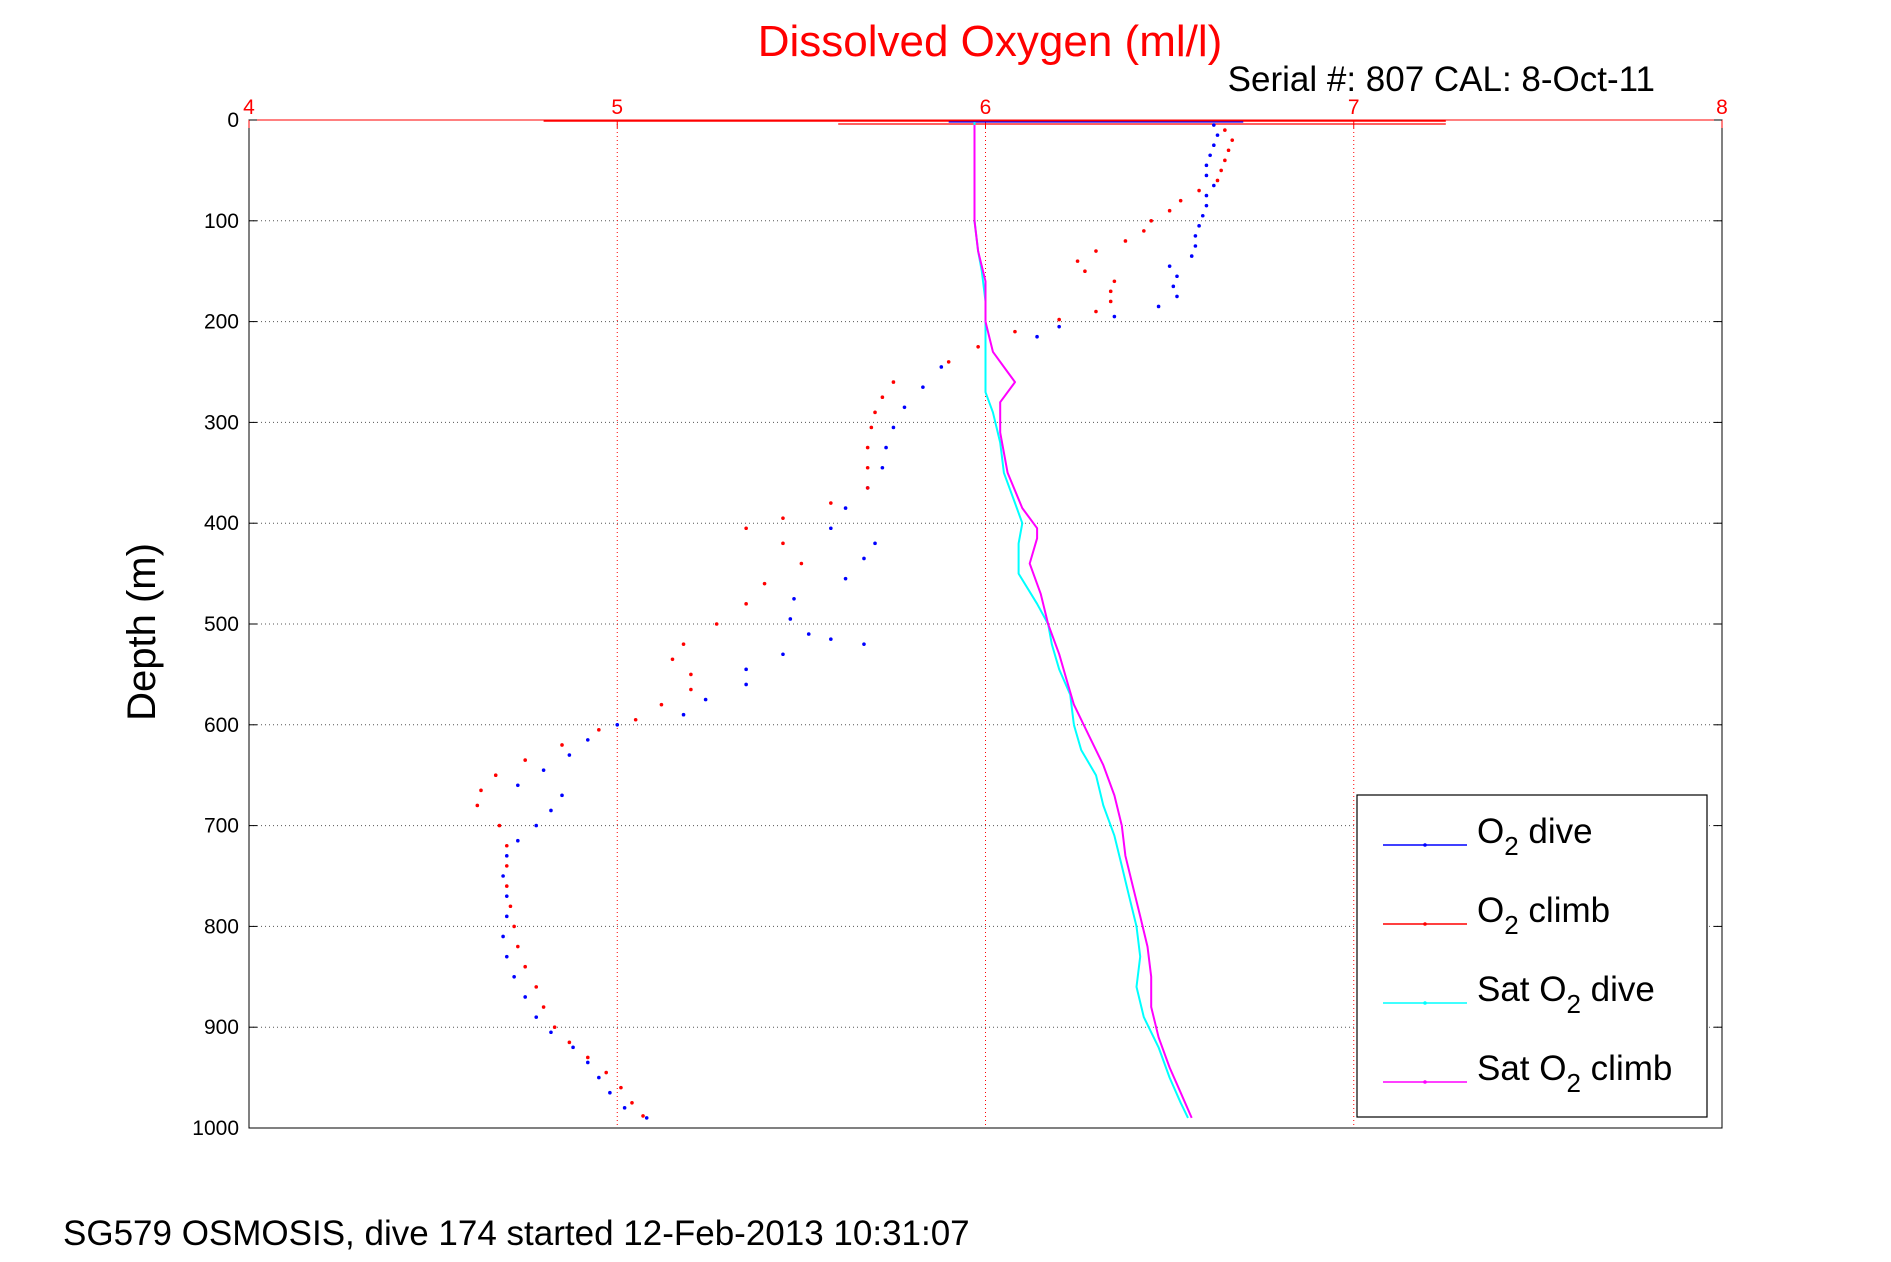 The width and height of the screenshot is (1891, 1262). I want to click on x-tick-label: 6, so click(986, 107).